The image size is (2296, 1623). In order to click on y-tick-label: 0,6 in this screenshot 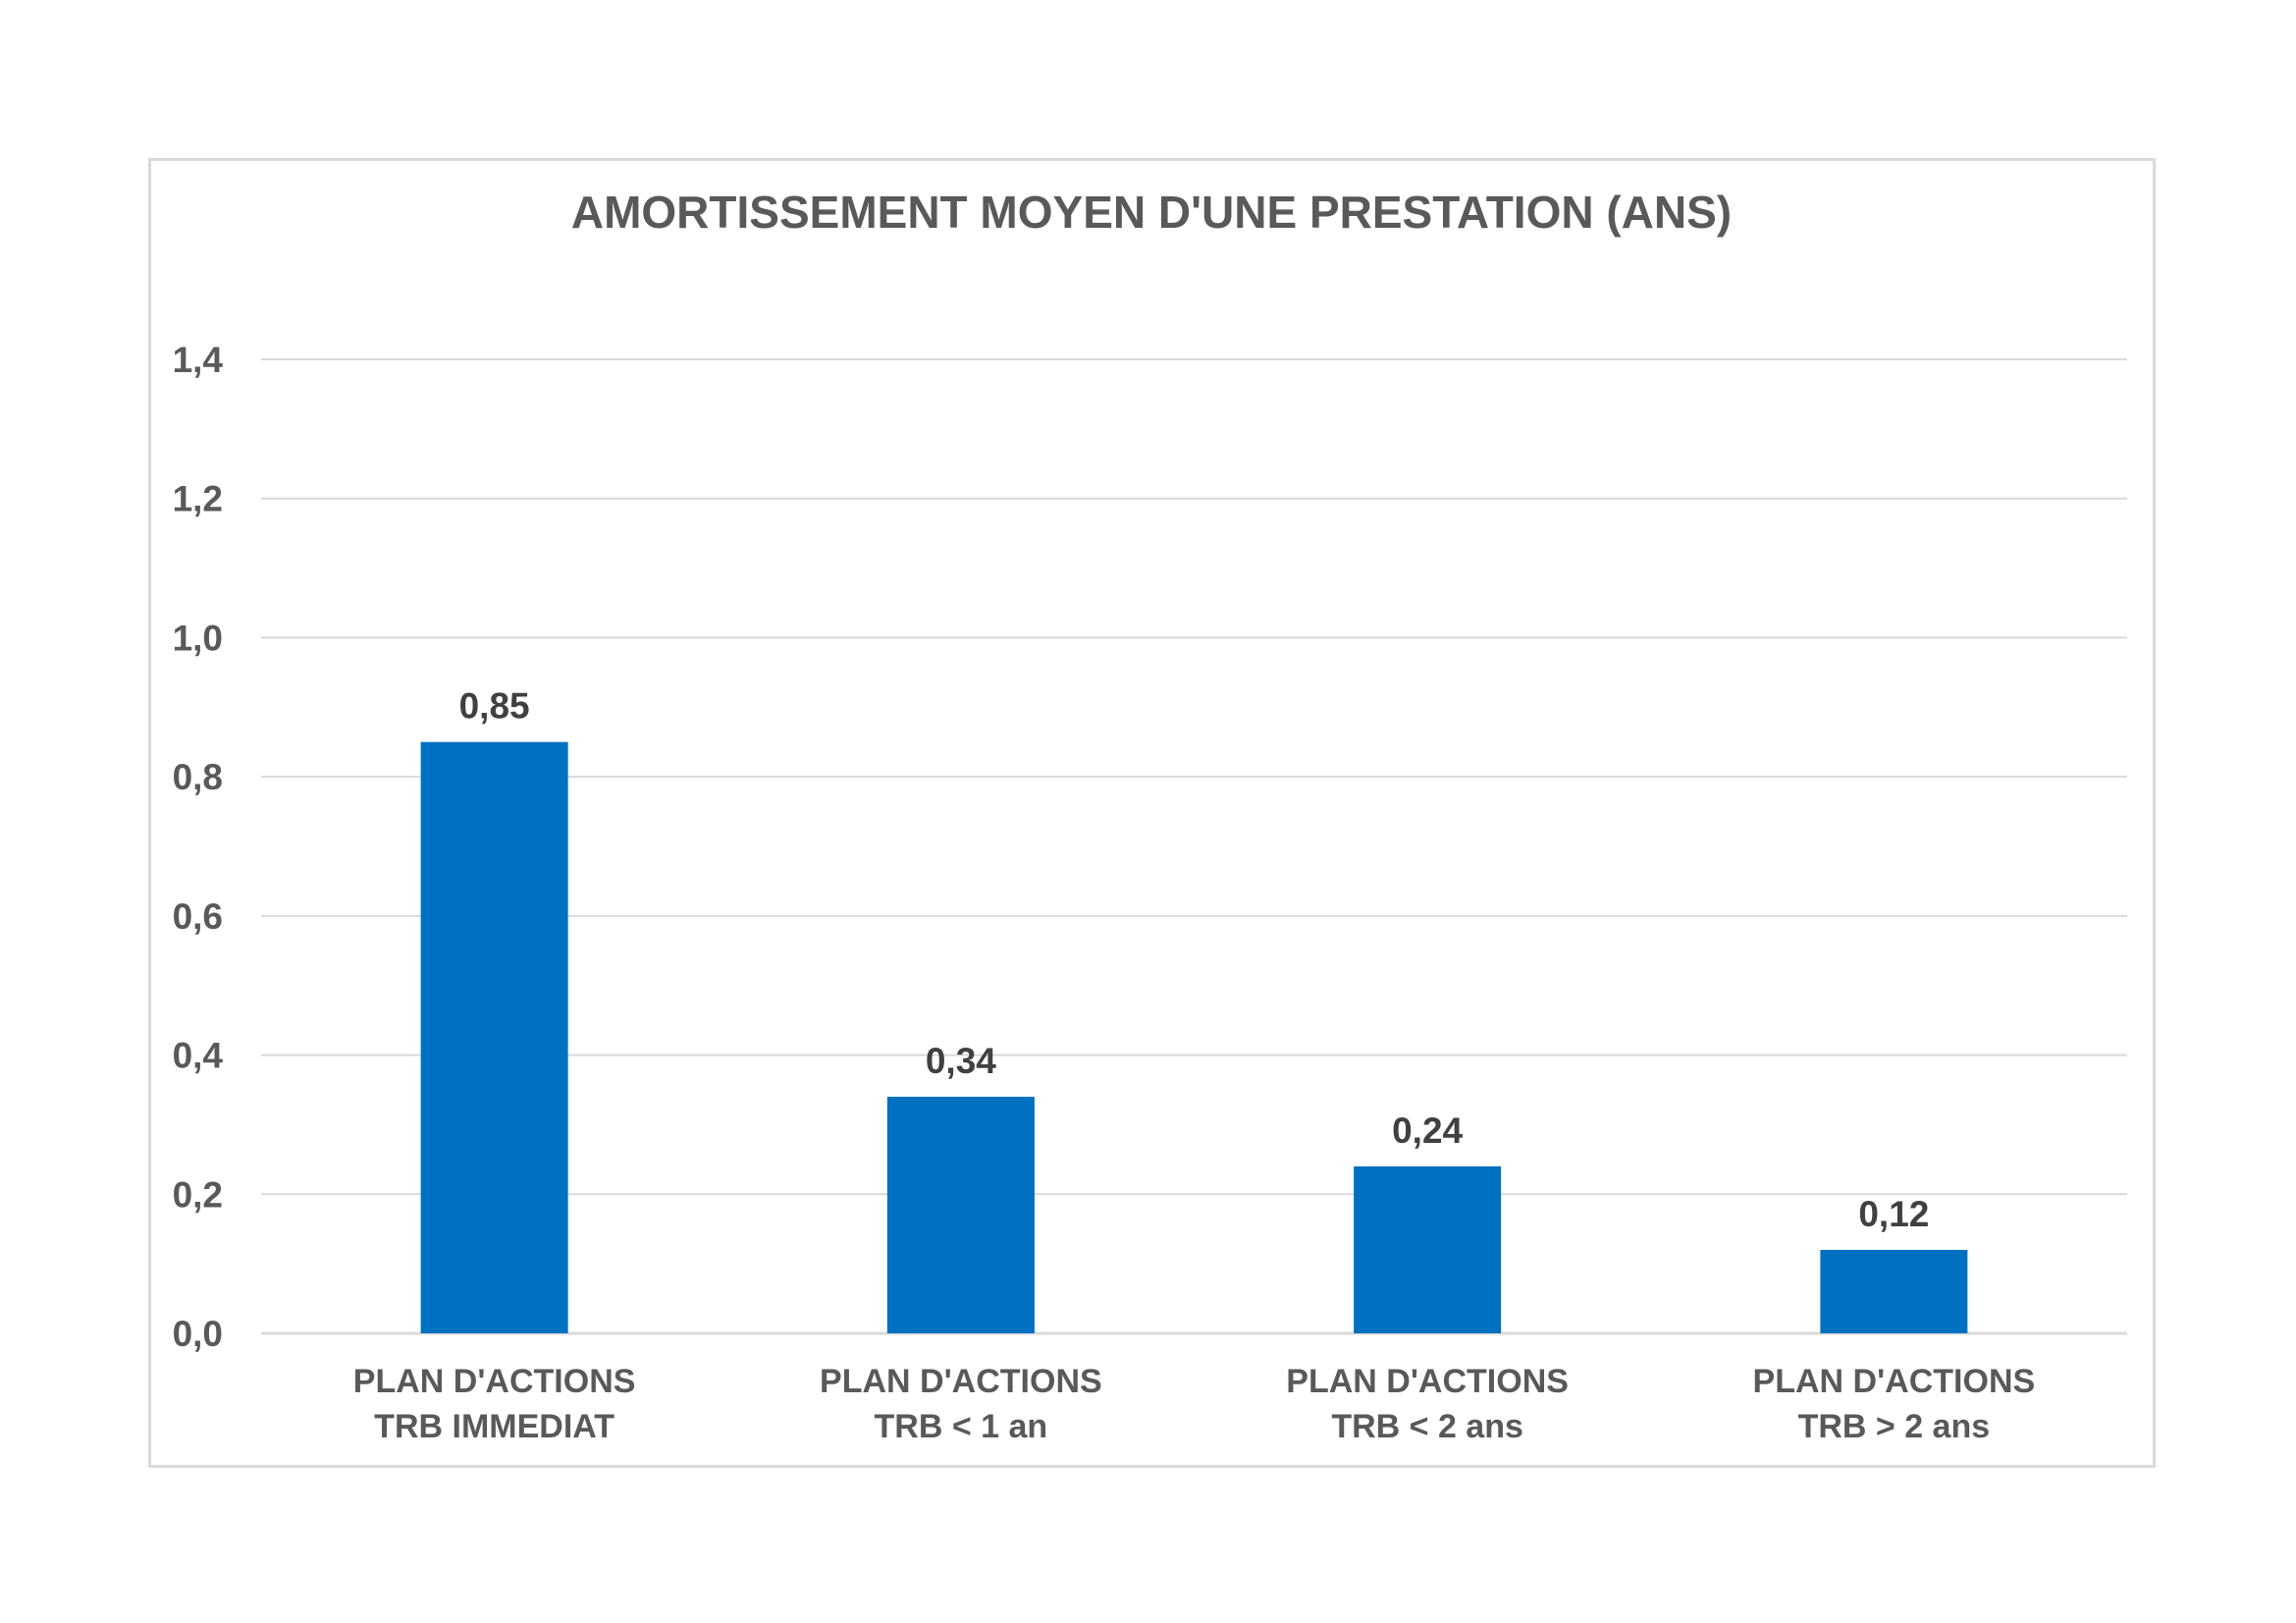, I will do `click(198, 916)`.